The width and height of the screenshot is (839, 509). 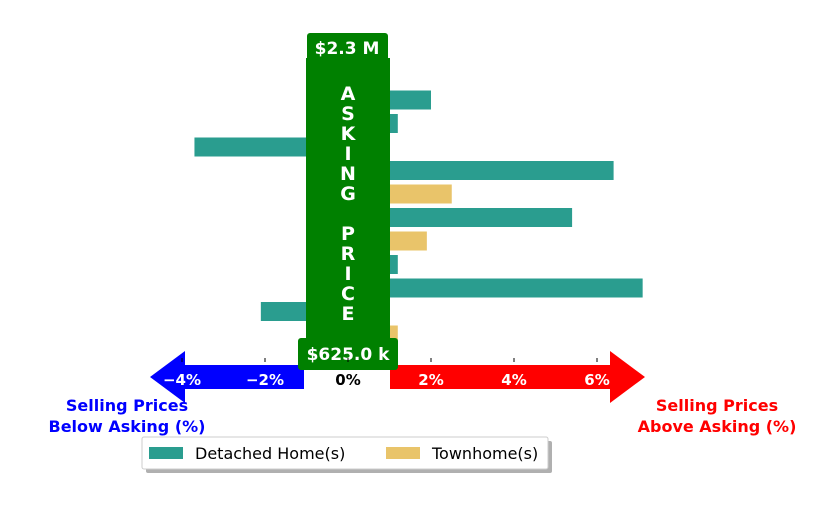 I want to click on right-arrow, so click(x=517, y=377).